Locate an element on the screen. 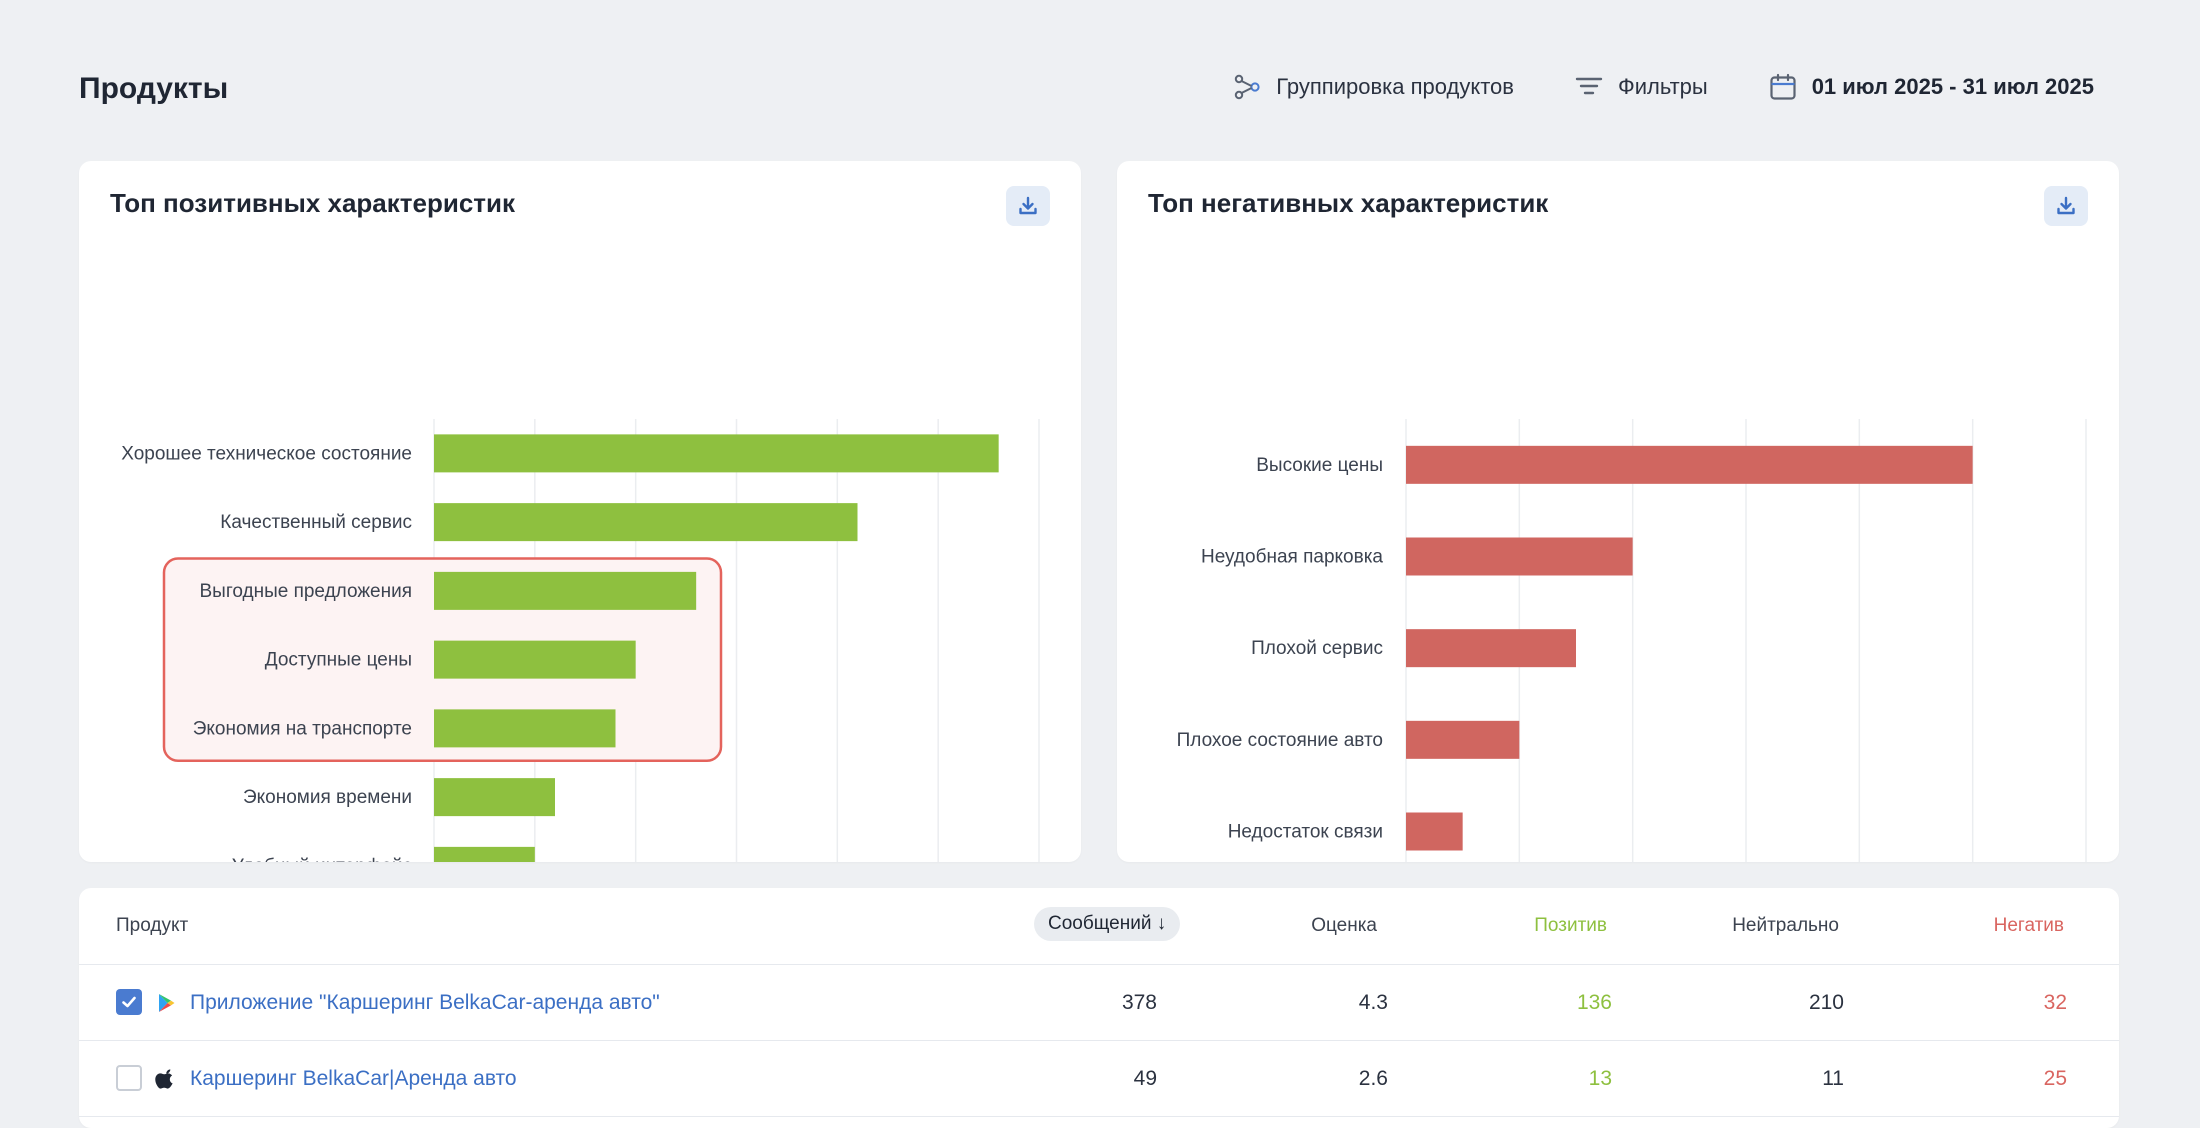  grouping-icon is located at coordinates (1247, 87).